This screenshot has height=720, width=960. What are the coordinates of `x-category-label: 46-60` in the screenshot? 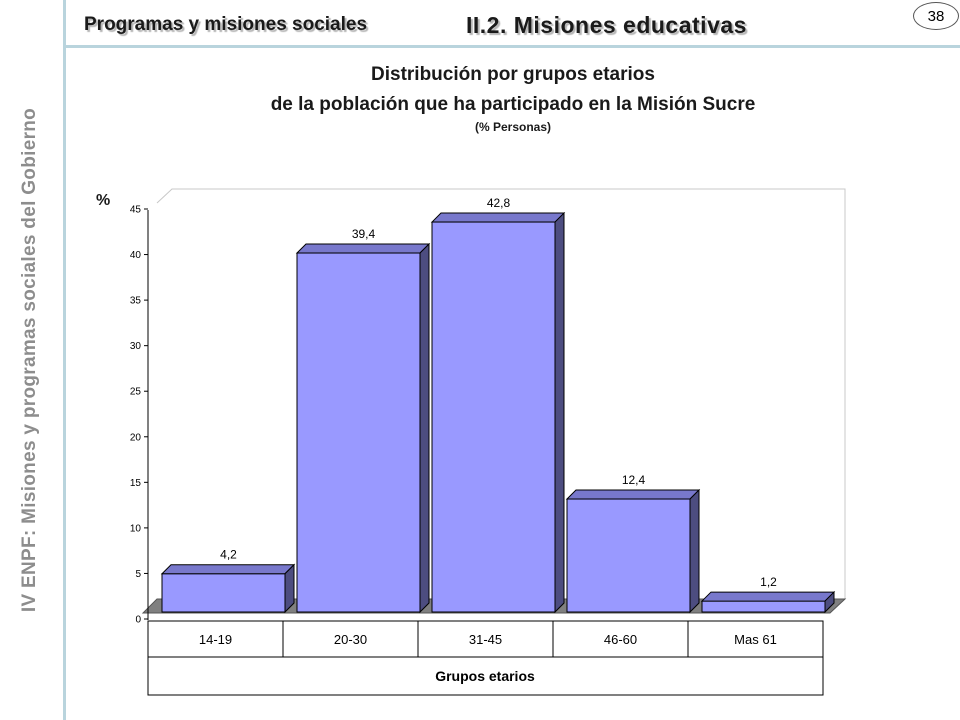 It's located at (620, 639).